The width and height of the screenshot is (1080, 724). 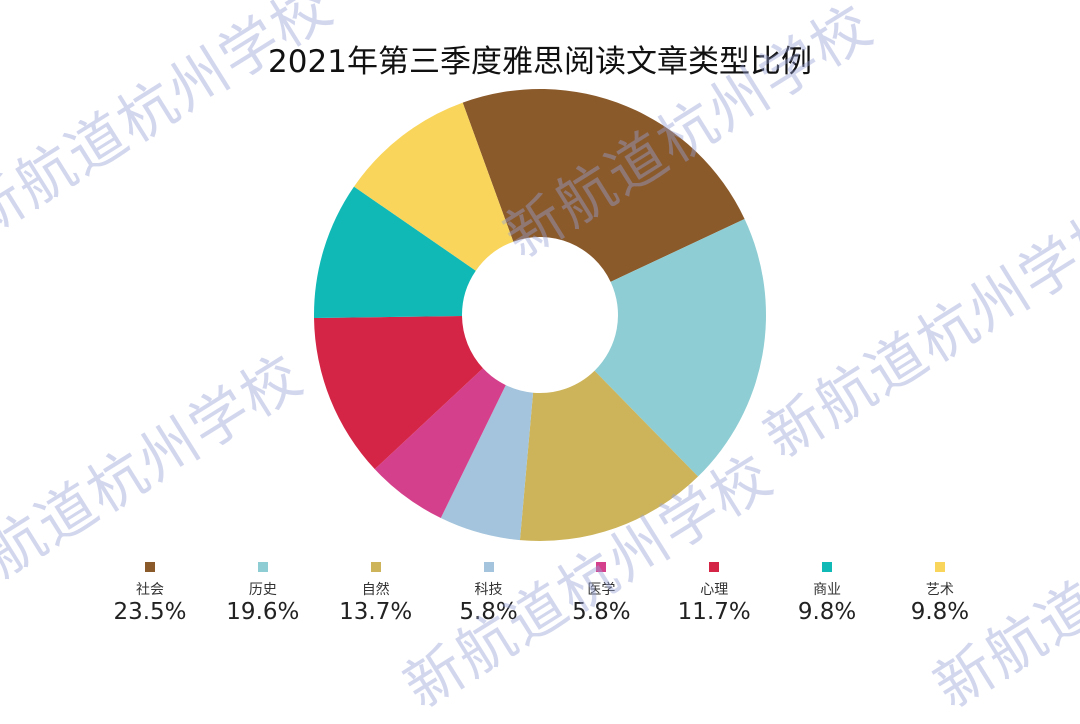 I want to click on legend-item: 自然 13.7%, so click(x=376, y=593).